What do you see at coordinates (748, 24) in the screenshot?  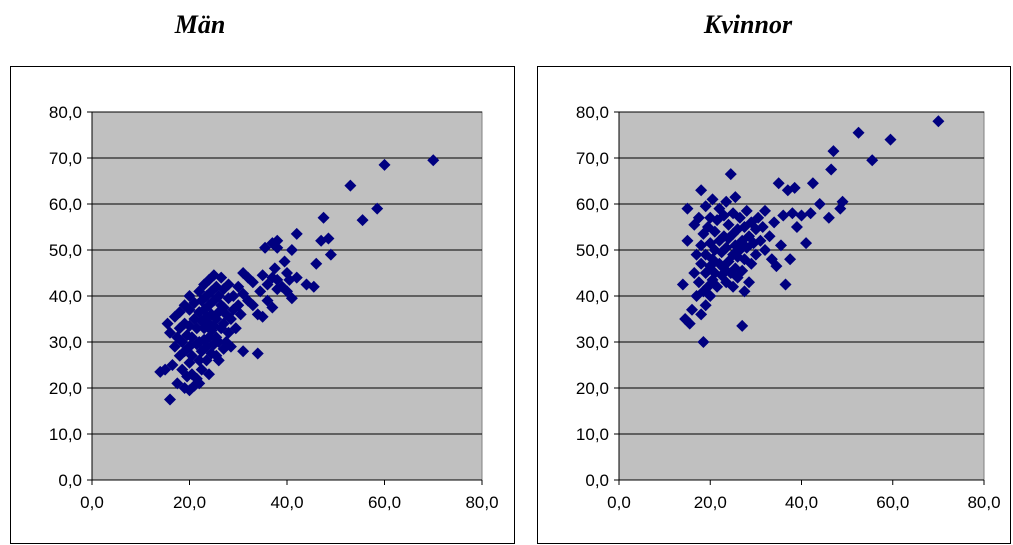 I see `chart-title-kvinnor: Kvinnor` at bounding box center [748, 24].